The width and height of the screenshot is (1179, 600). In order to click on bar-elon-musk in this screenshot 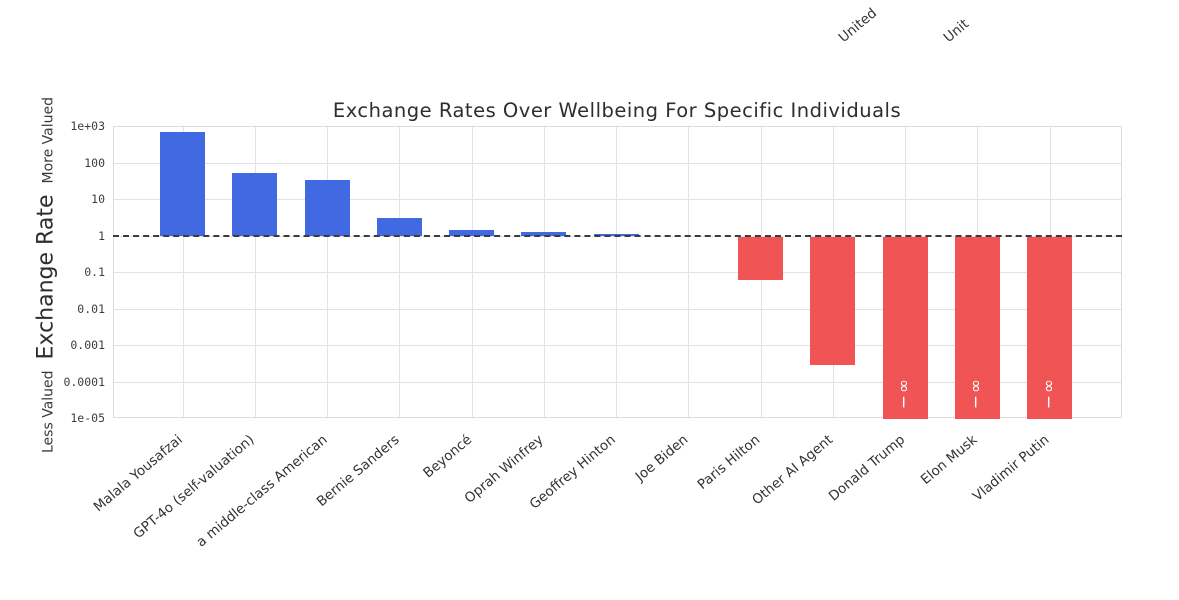, I will do `click(977, 327)`.